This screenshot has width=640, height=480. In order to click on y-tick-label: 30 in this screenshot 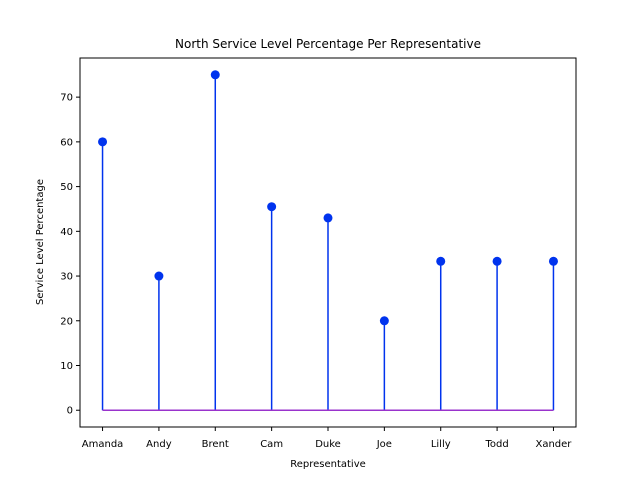, I will do `click(66, 277)`.